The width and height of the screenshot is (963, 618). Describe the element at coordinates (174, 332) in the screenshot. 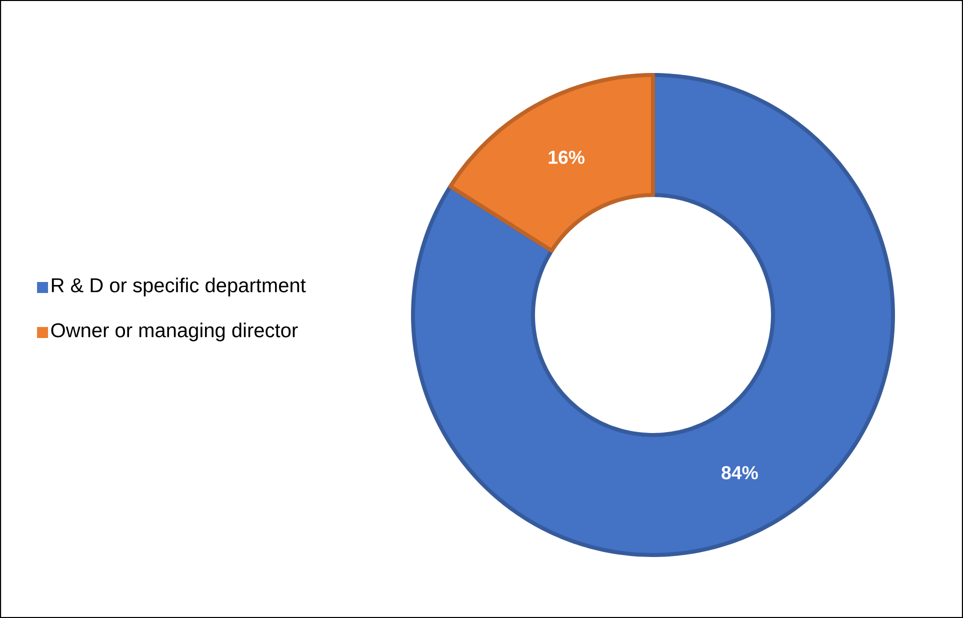

I see `legend-label: Owner or managing director` at that location.